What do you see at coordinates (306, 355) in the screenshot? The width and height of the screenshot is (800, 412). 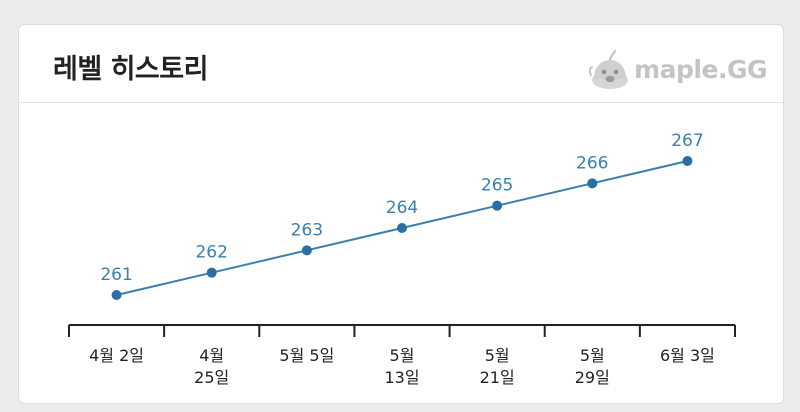 I see `x-tick-label: 5월 5일` at bounding box center [306, 355].